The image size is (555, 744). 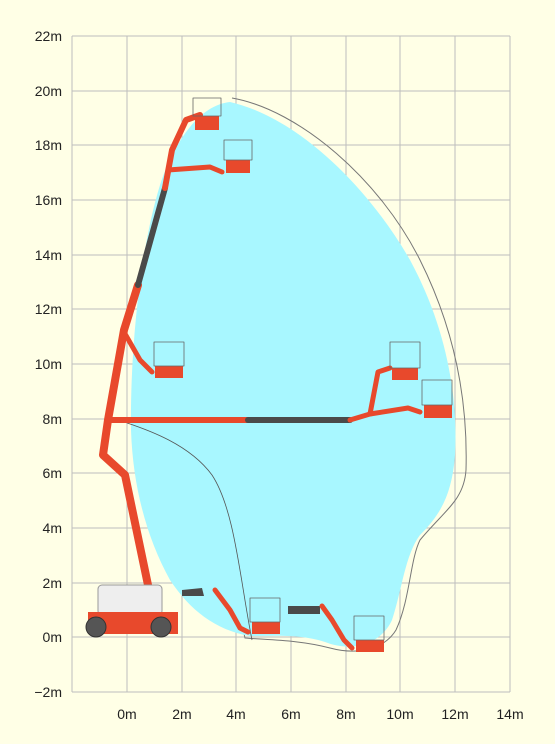 I want to click on jib-level, so click(x=395, y=411).